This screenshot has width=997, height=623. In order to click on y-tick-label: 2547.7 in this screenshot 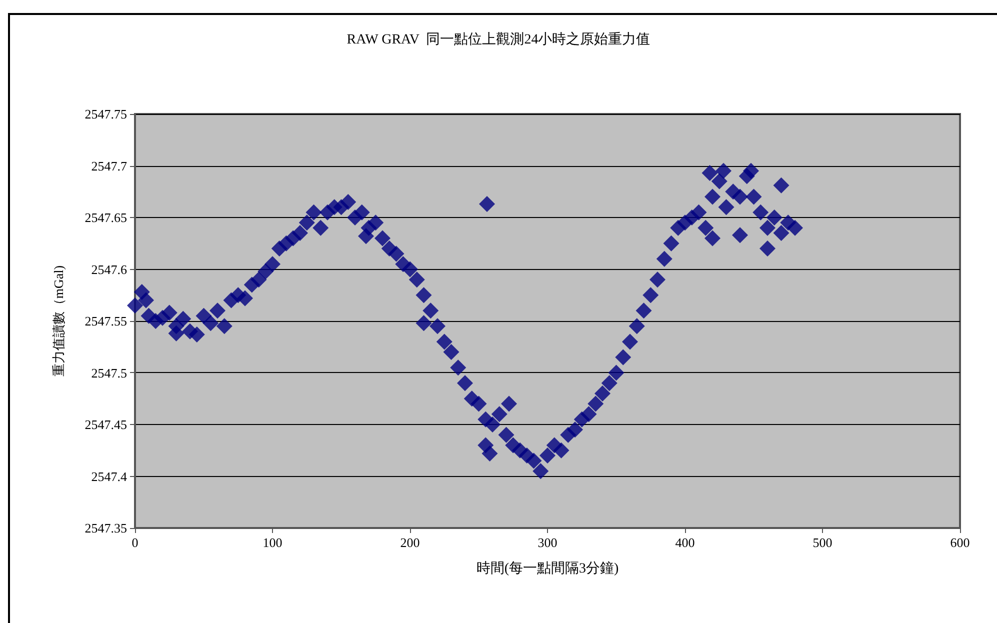, I will do `click(109, 166)`.